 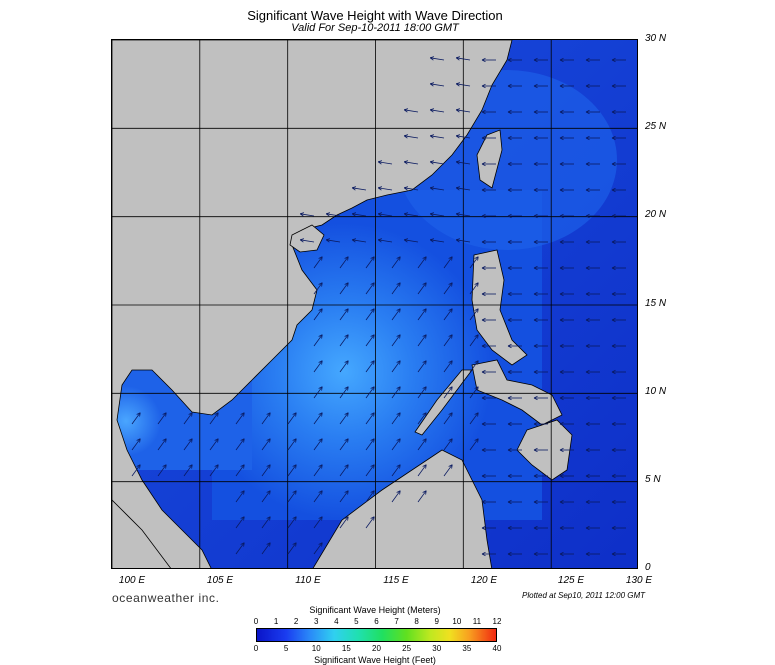 What do you see at coordinates (286, 648) in the screenshot?
I see `colorbar-feet-tick-1: 5` at bounding box center [286, 648].